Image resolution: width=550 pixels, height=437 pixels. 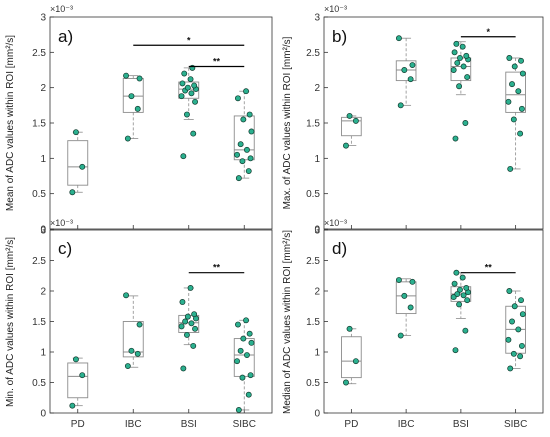 What do you see at coordinates (515, 424) in the screenshot?
I see `x-tick-label: SIBC` at bounding box center [515, 424].